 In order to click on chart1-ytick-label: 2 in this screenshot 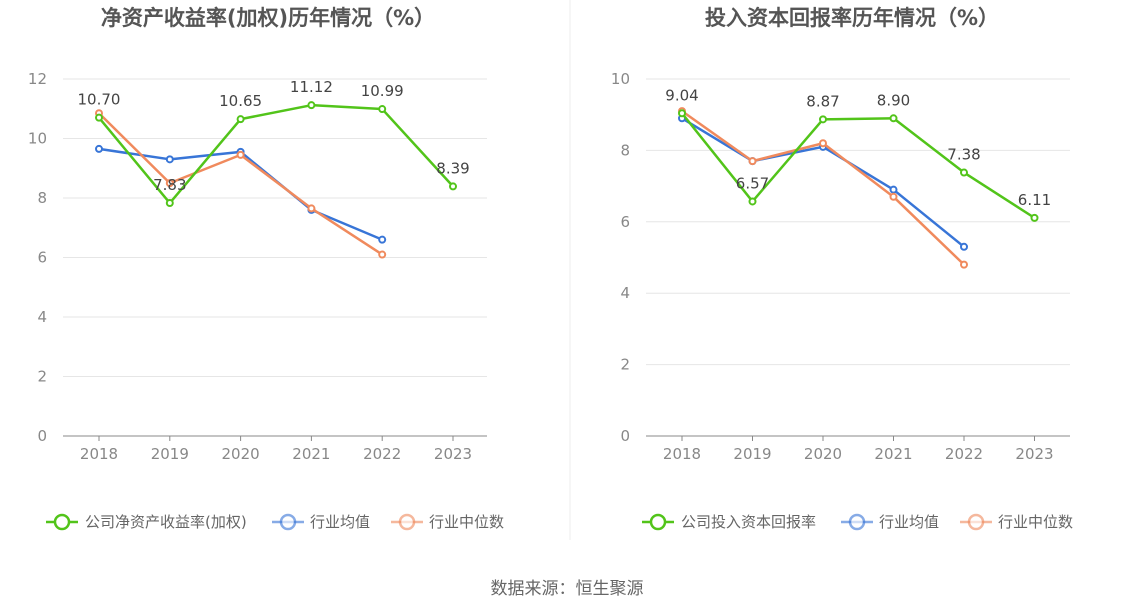, I will do `click(42, 377)`.